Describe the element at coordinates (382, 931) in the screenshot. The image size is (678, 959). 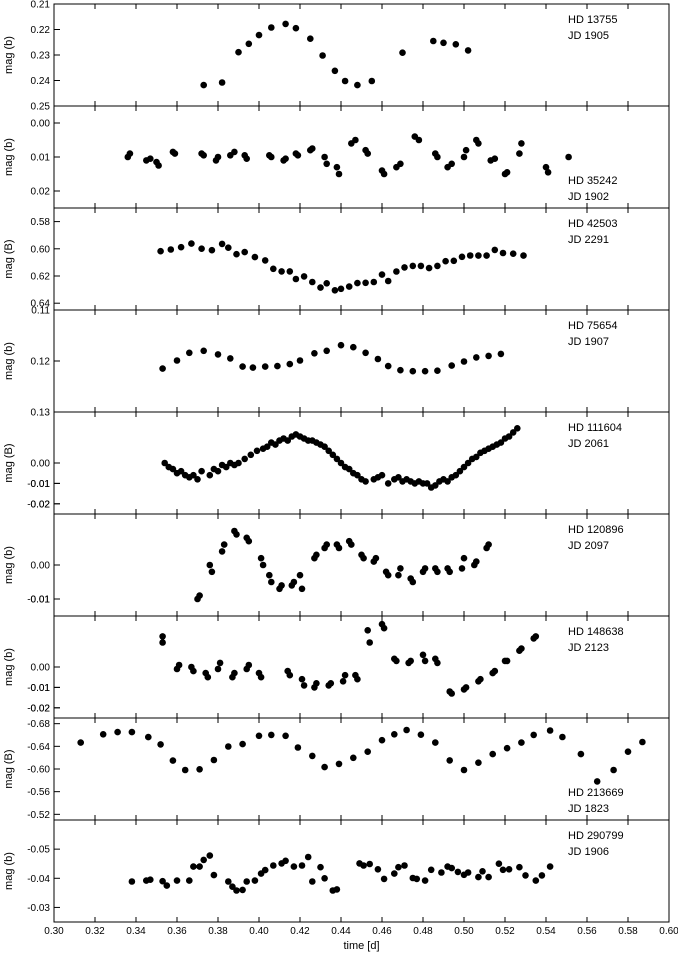
I see `x-tick-label: 0.46` at that location.